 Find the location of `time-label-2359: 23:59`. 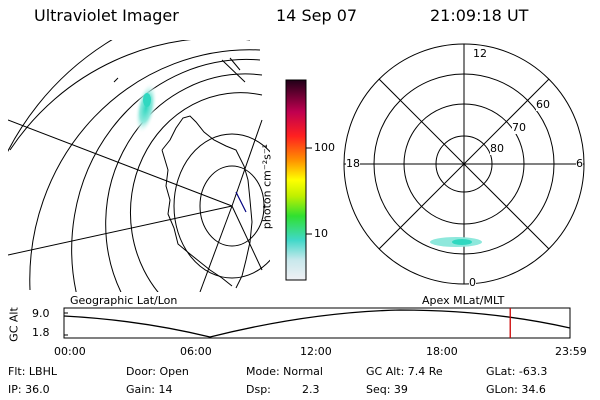

time-label-2359: 23:59 is located at coordinates (571, 351).